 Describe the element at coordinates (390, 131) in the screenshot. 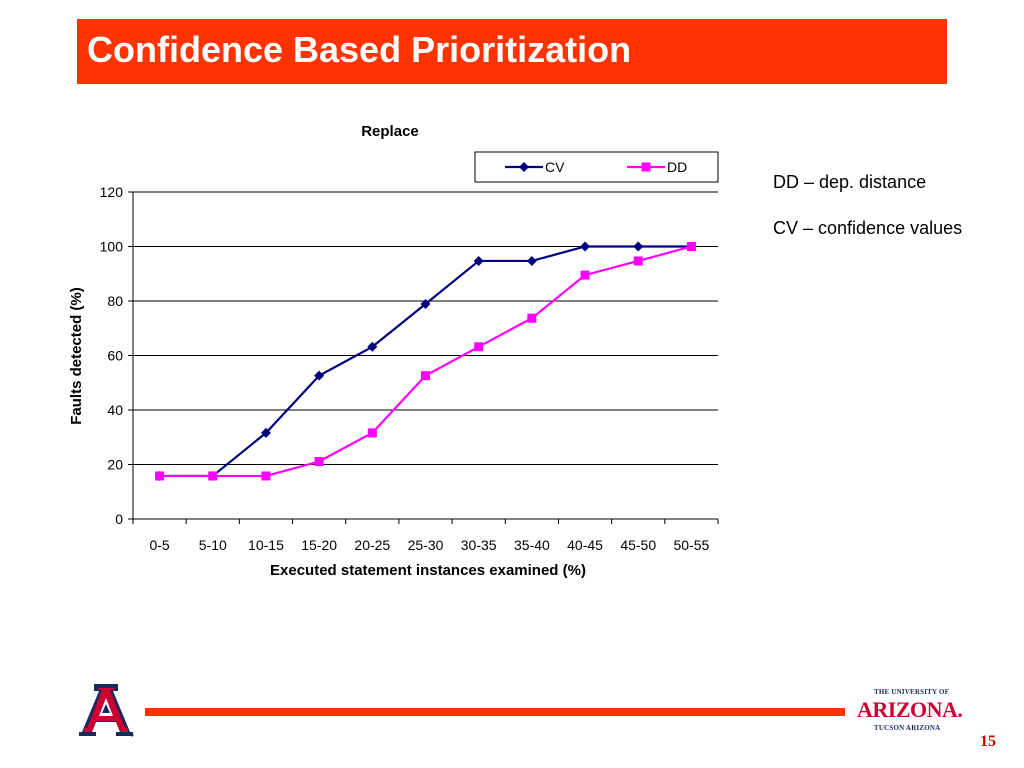

I see `chart-title: Replace` at that location.